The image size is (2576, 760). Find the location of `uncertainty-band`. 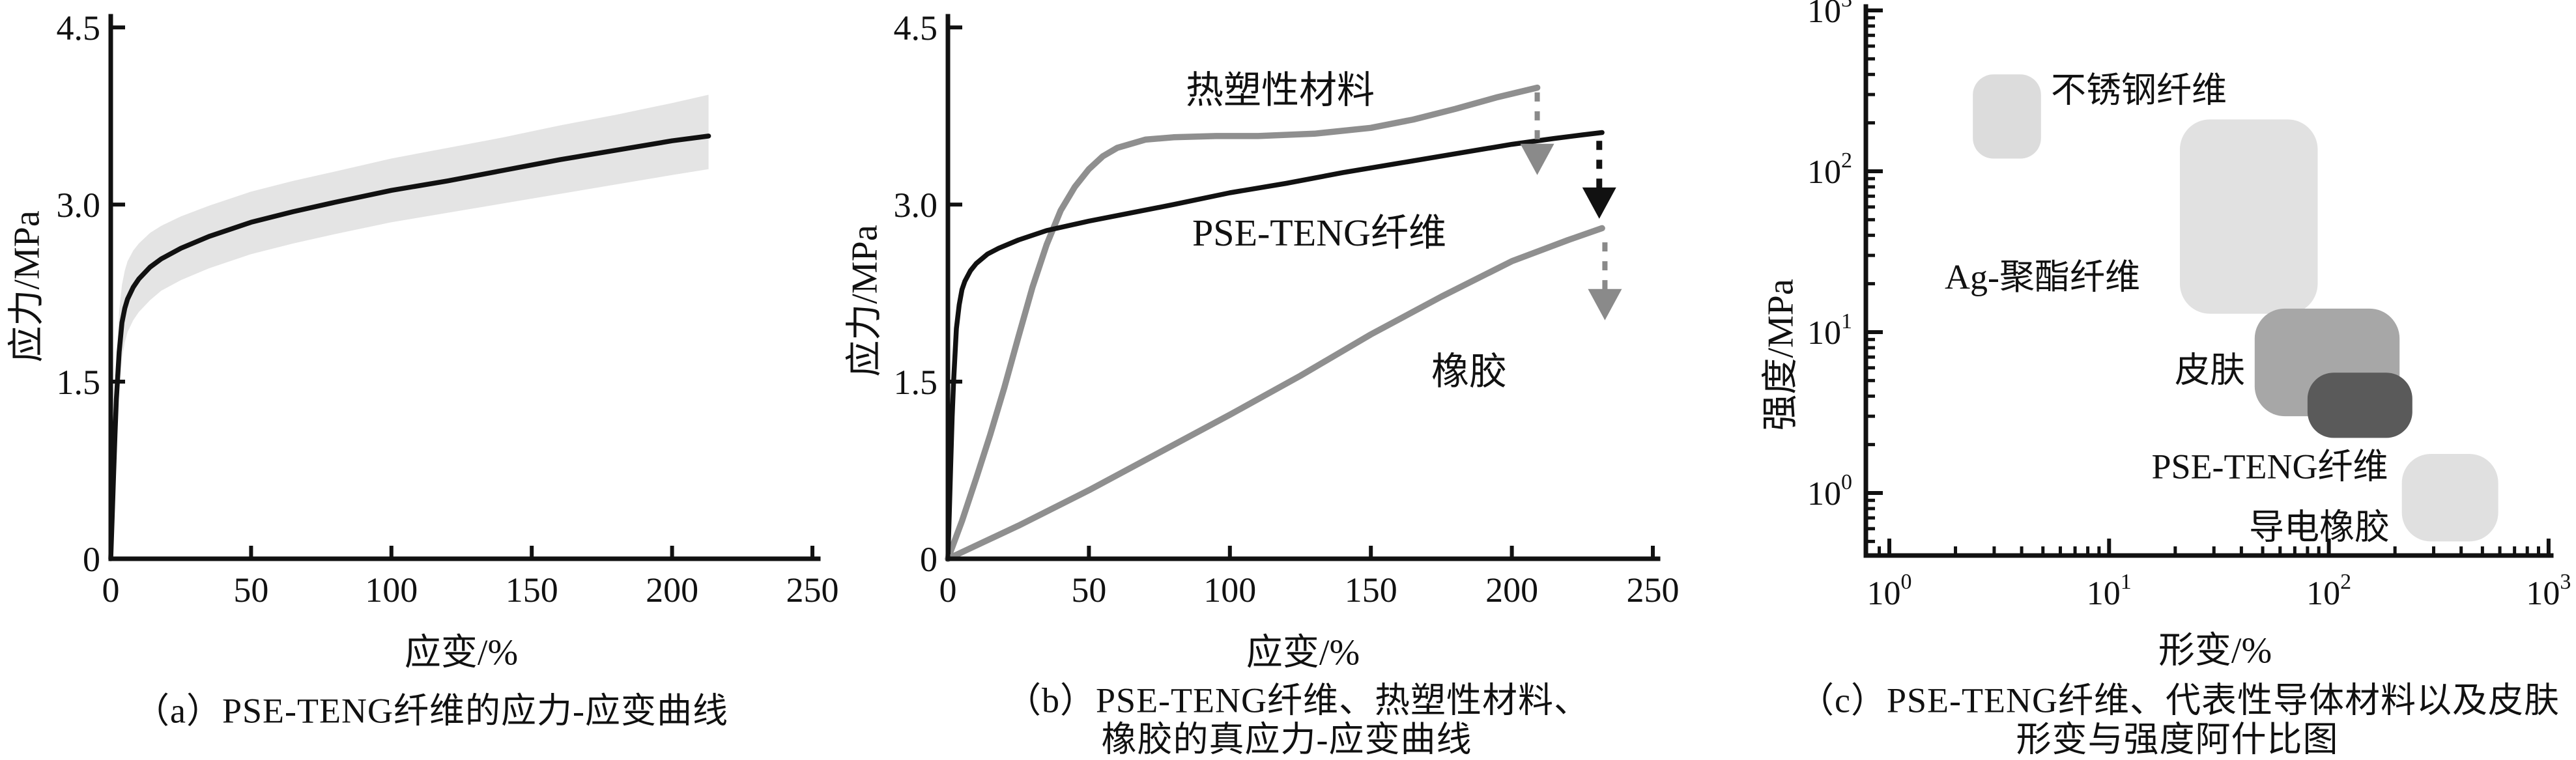

uncertainty-band is located at coordinates (410, 326).